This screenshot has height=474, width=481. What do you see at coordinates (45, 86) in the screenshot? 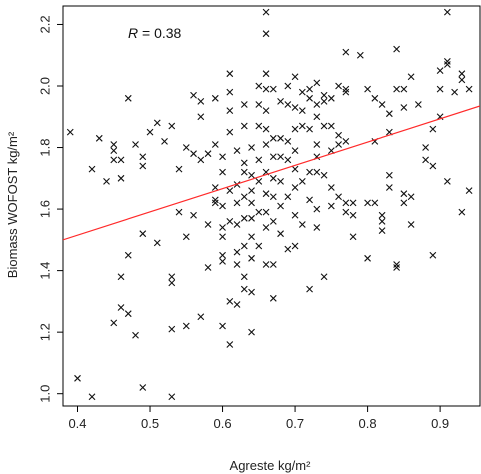
I see `y-tick-label: 2.0` at bounding box center [45, 86].